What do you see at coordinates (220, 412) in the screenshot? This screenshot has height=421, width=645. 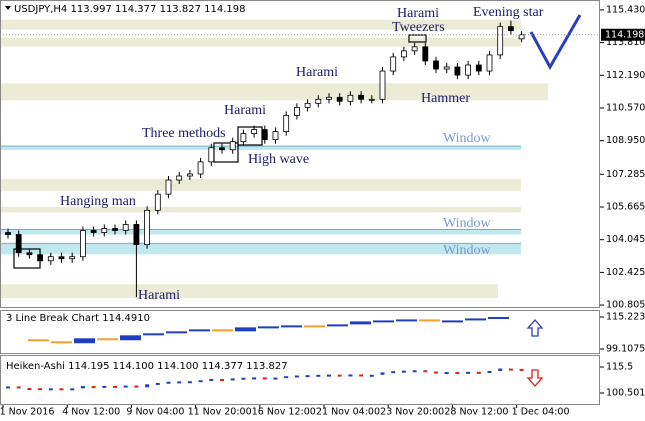 I see `x-tick-label: 11 Nov 20:00` at bounding box center [220, 412].